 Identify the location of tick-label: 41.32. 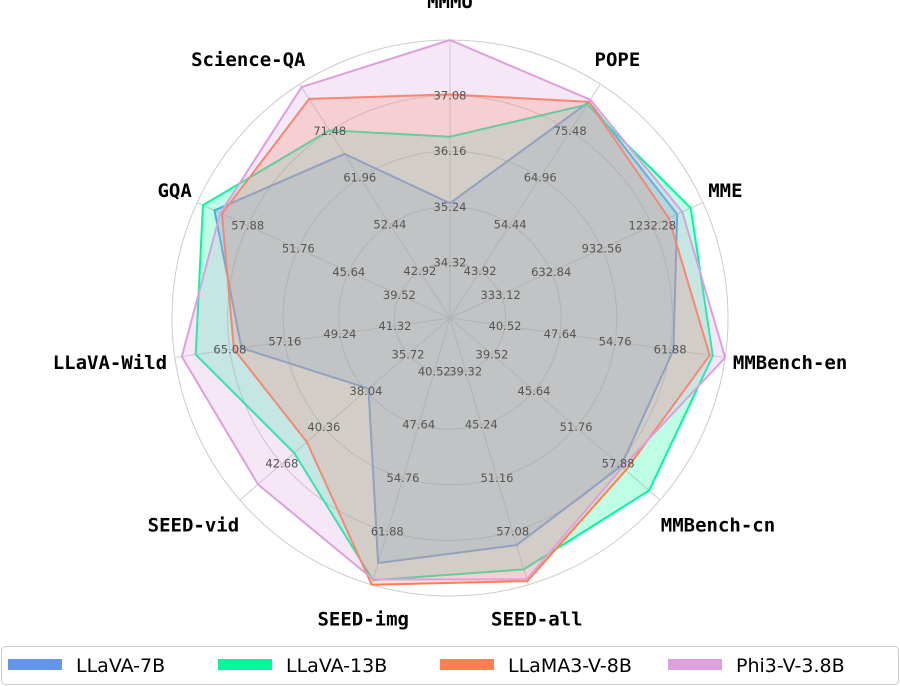
(395, 326).